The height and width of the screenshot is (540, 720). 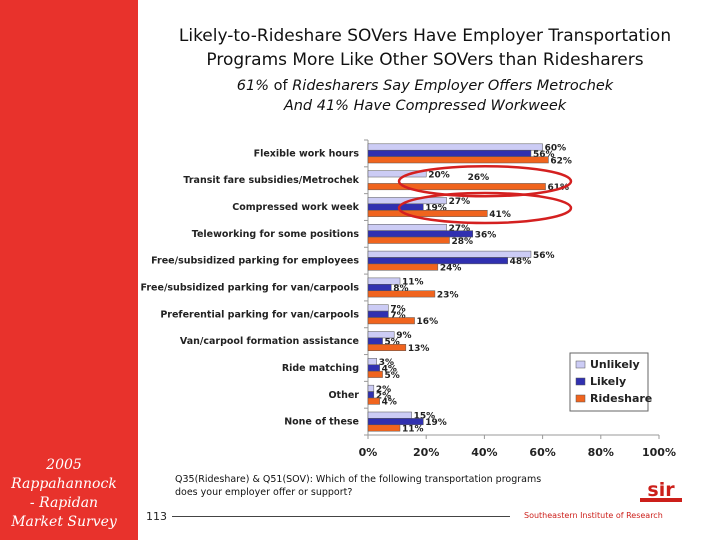 What do you see at coordinates (621, 398) in the screenshot?
I see `legend-label: Rideshare` at bounding box center [621, 398].